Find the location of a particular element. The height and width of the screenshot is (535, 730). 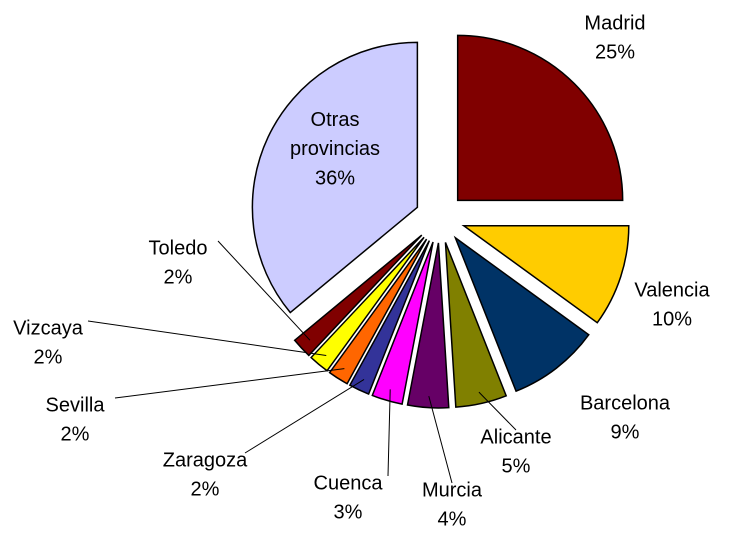

slice-value-label: 4% is located at coordinates (452, 519).